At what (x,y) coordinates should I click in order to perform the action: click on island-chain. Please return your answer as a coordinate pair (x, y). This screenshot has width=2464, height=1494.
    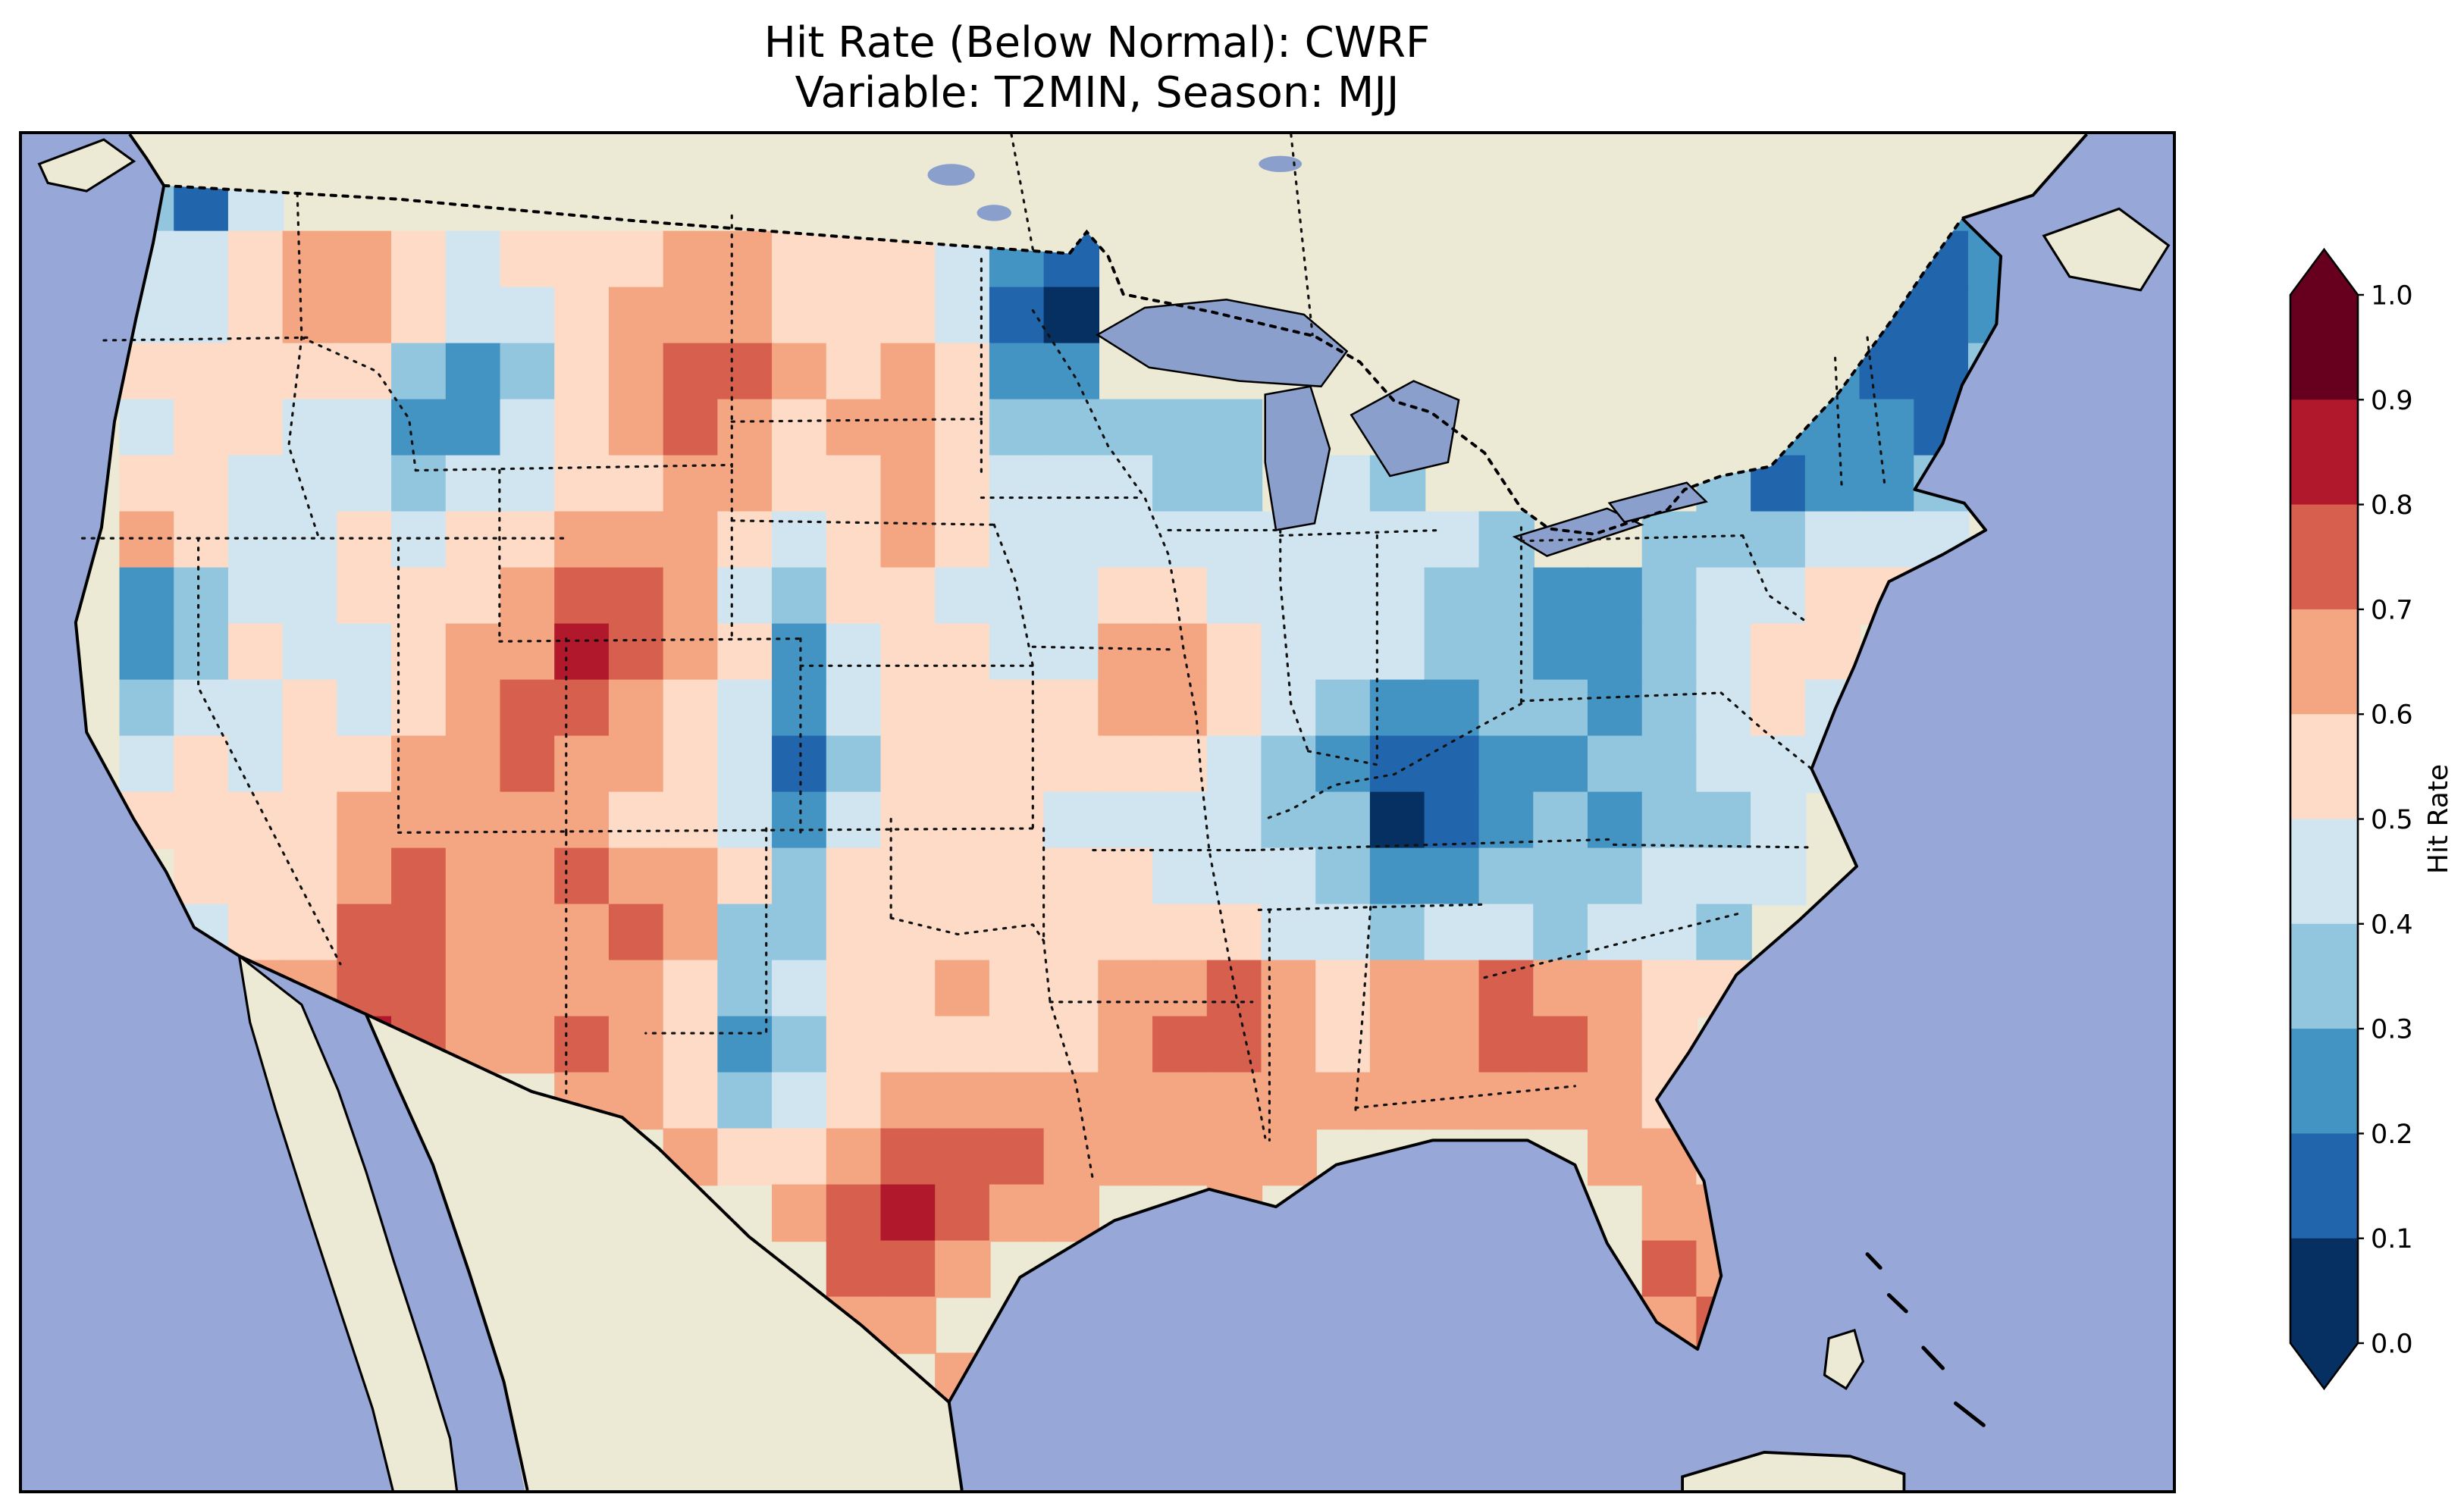
    Looking at the image, I should click on (1926, 1339).